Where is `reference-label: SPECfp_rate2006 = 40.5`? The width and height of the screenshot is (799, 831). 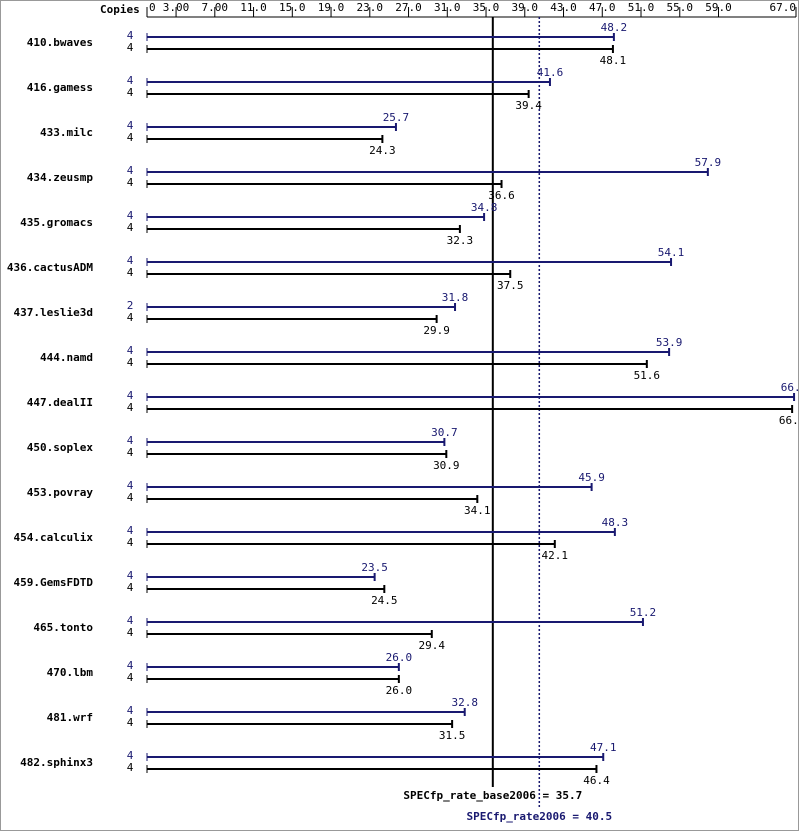
reference-label: SPECfp_rate2006 = 40.5 is located at coordinates (539, 816).